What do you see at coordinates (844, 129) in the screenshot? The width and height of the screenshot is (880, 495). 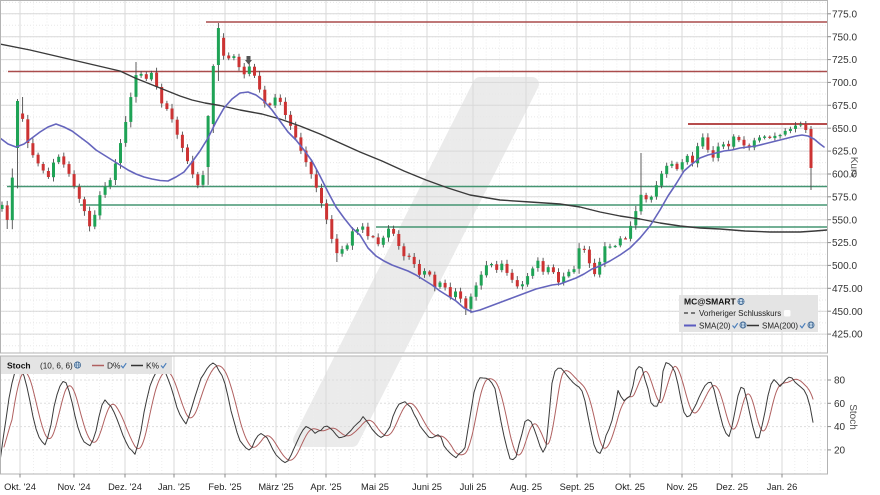 I see `svg-text: 650.0` at bounding box center [844, 129].